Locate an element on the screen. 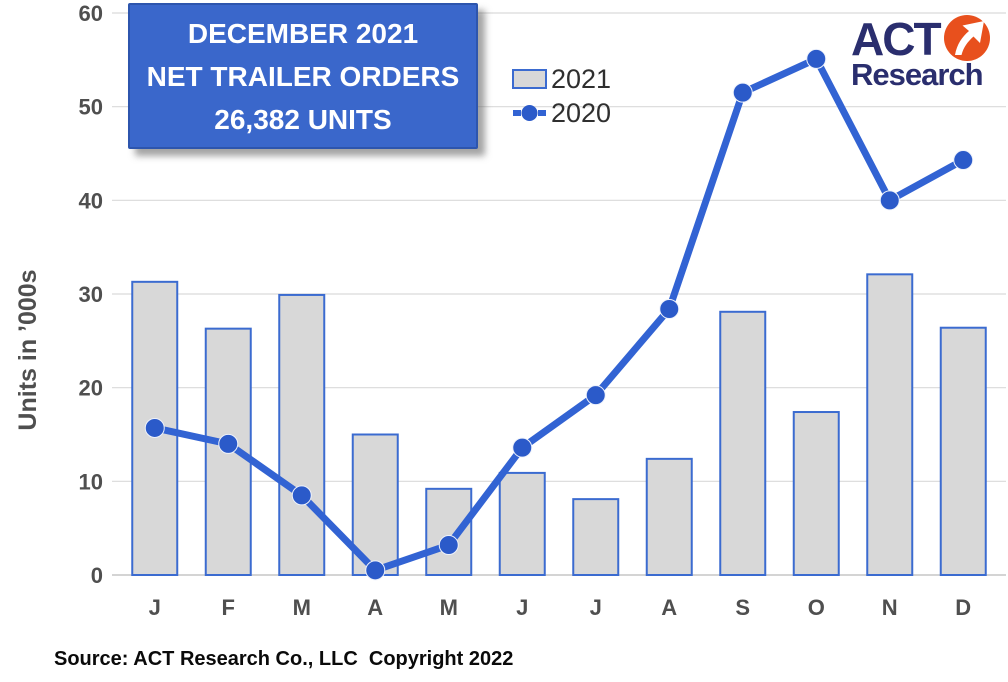  logo-research-text: Research is located at coordinates (917, 74).